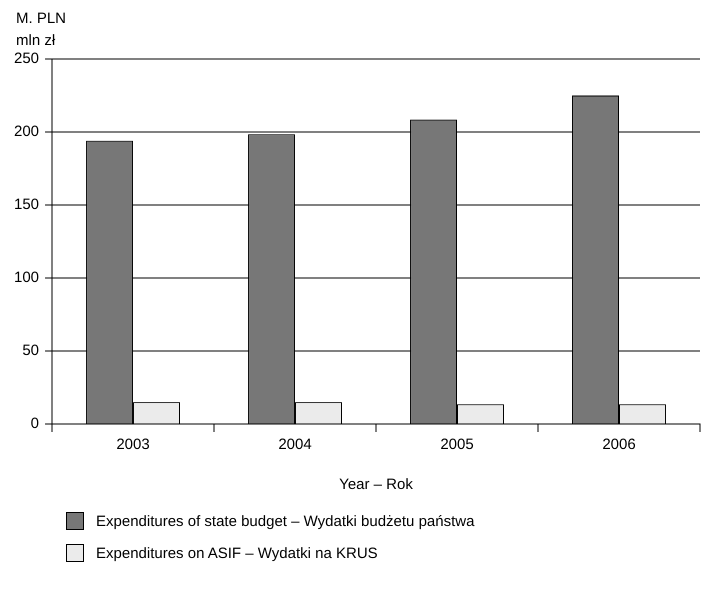 The image size is (710, 612). I want to click on y-tick-label: 0, so click(35, 423).